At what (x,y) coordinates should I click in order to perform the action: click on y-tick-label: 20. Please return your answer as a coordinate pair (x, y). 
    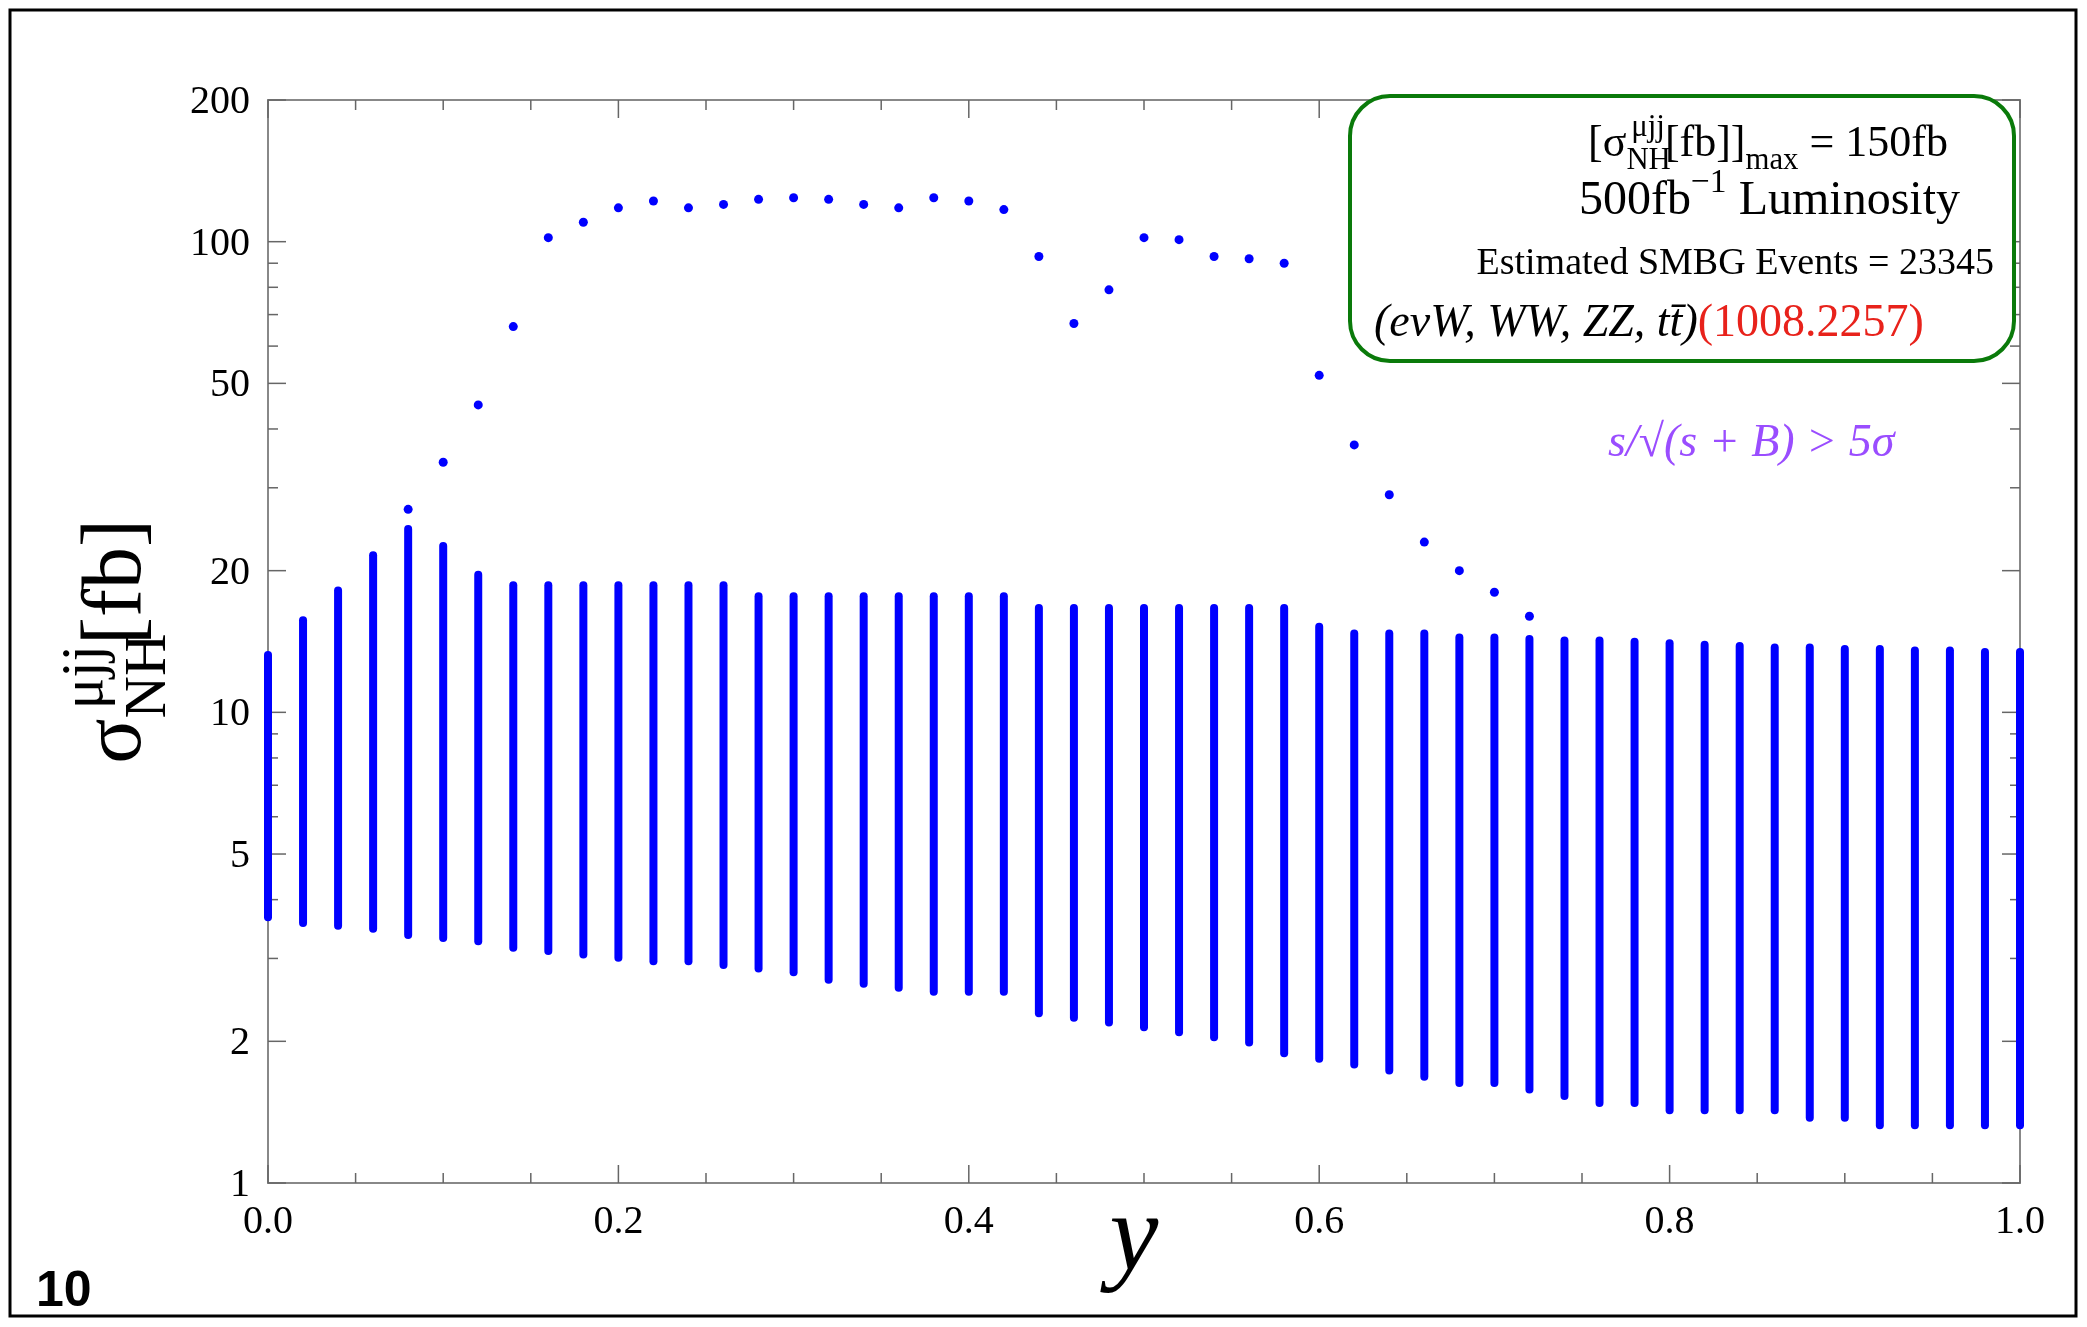
    Looking at the image, I should click on (230, 570).